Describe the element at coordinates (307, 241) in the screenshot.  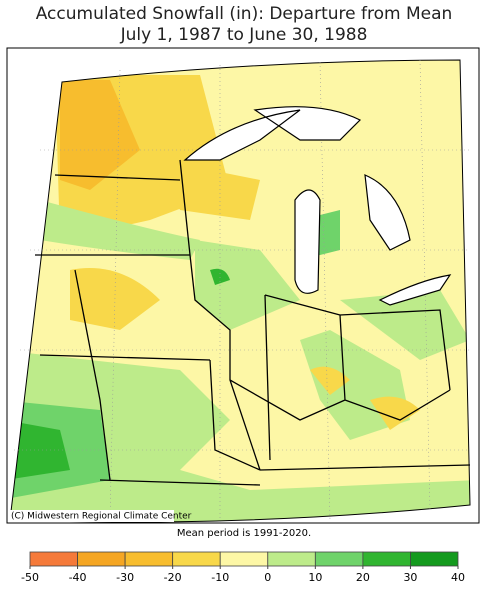
I see `lake-michigan` at that location.